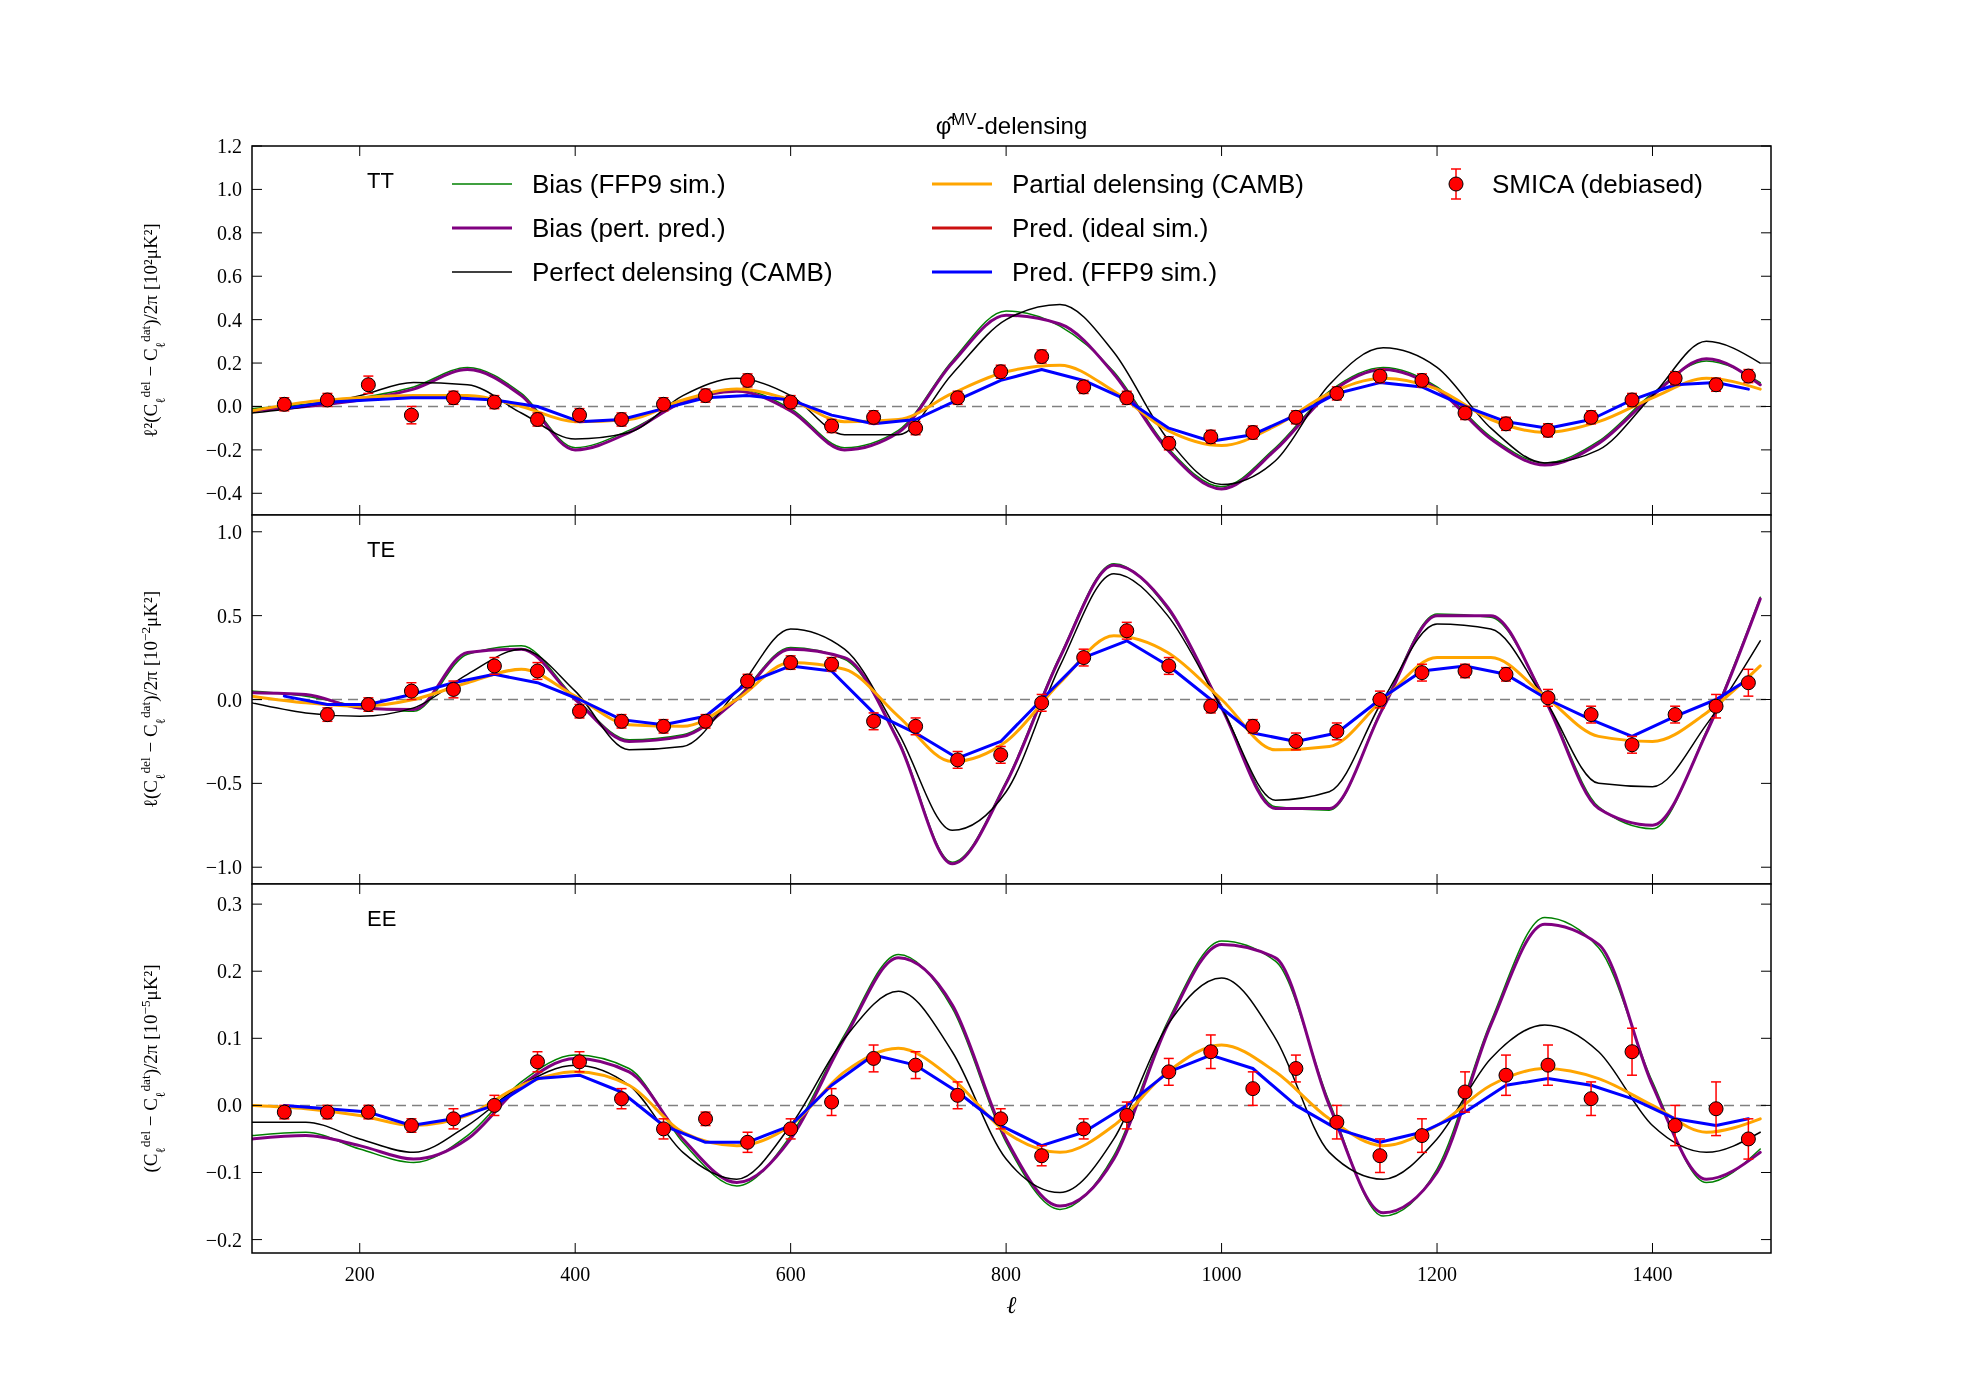 The width and height of the screenshot is (1962, 1384). What do you see at coordinates (1006, 1274) in the screenshot?
I see `x-tick-label: 800` at bounding box center [1006, 1274].